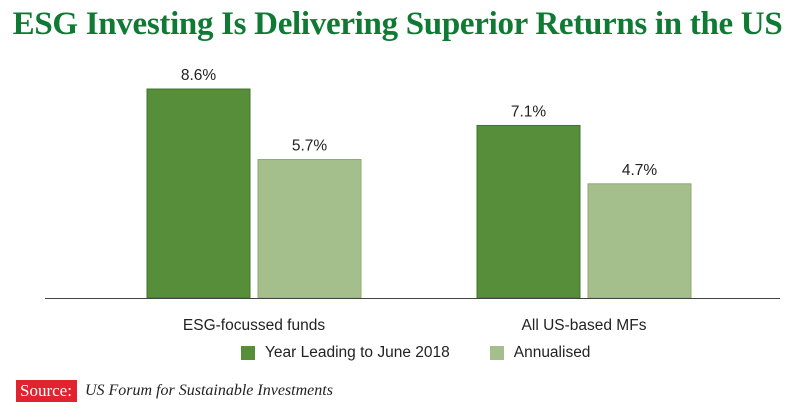 Image resolution: width=795 pixels, height=417 pixels. I want to click on source-text: US Forum for Sustainable Investments, so click(208, 390).